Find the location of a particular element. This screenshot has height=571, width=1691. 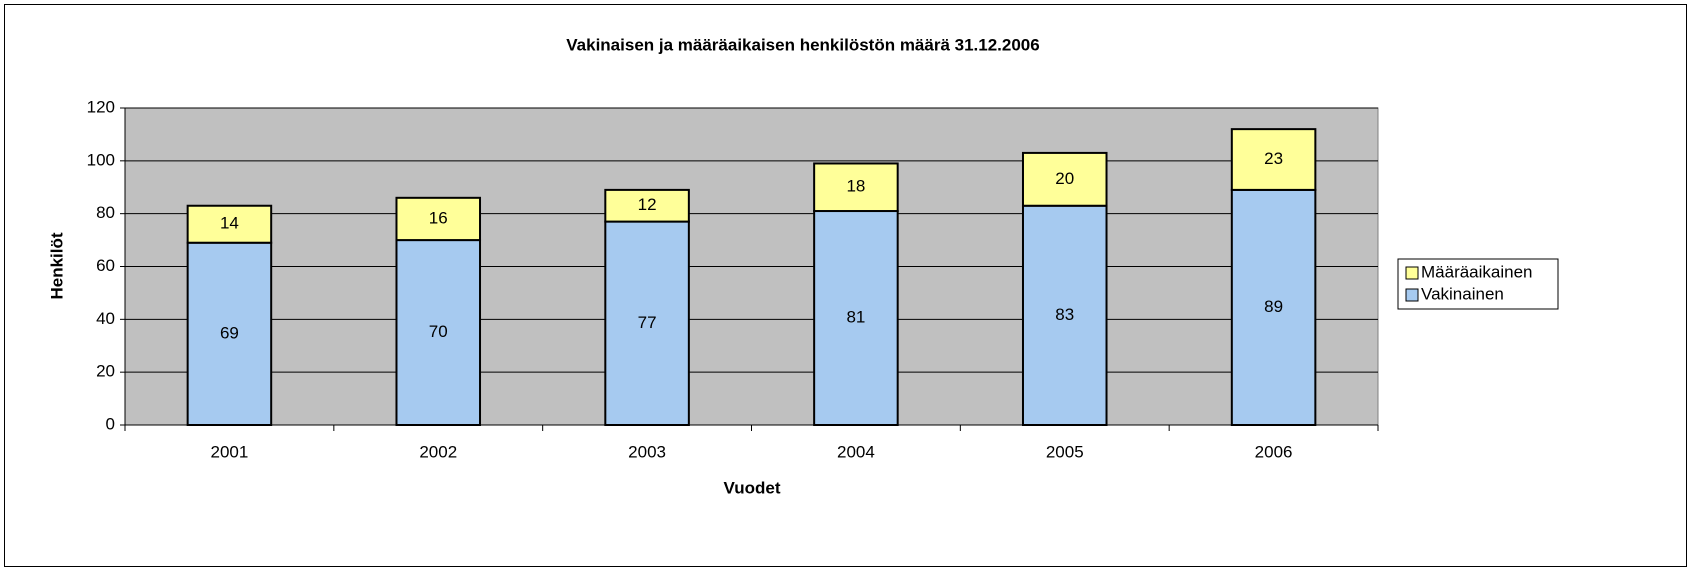

data-label: 69 is located at coordinates (229, 332).